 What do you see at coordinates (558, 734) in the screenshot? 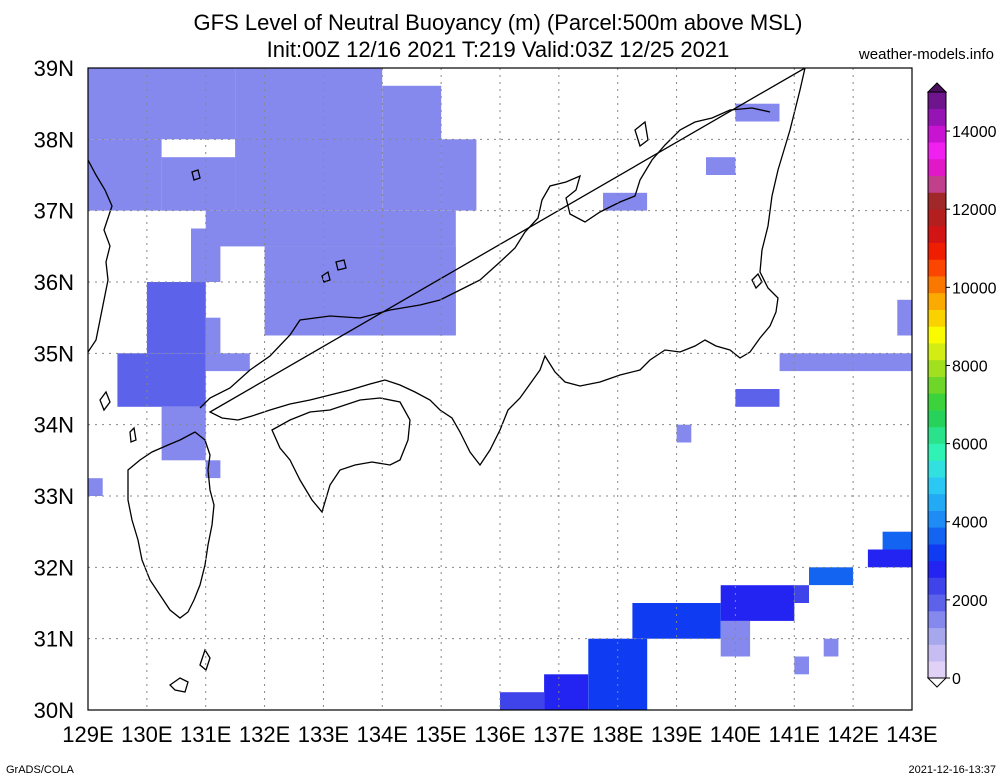
I see `x-tick-label-8: 137E` at bounding box center [558, 734].